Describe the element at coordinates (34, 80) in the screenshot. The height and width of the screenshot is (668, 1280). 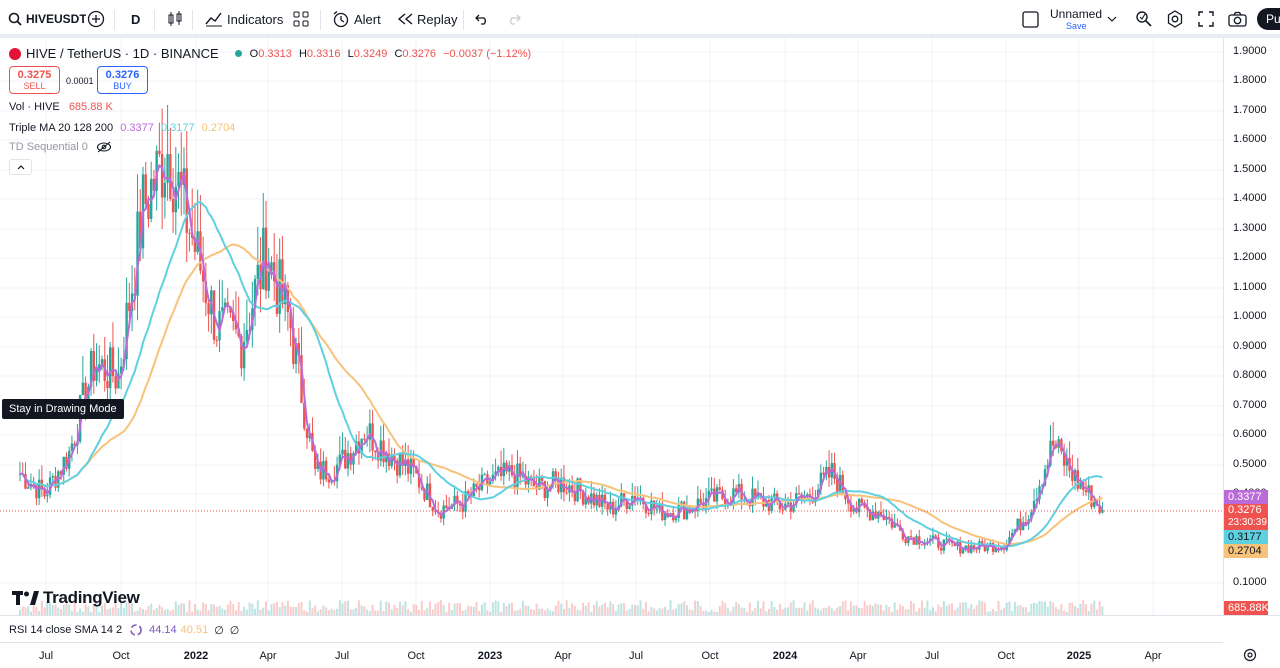
I see `sell-button: 0.3275 SELL` at that location.